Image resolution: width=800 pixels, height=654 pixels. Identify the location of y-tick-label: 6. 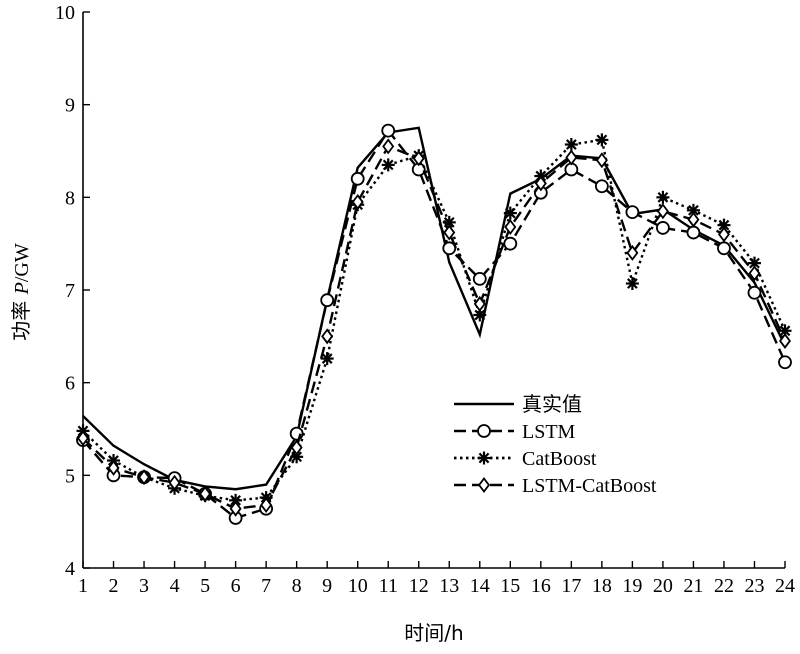
(70, 384).